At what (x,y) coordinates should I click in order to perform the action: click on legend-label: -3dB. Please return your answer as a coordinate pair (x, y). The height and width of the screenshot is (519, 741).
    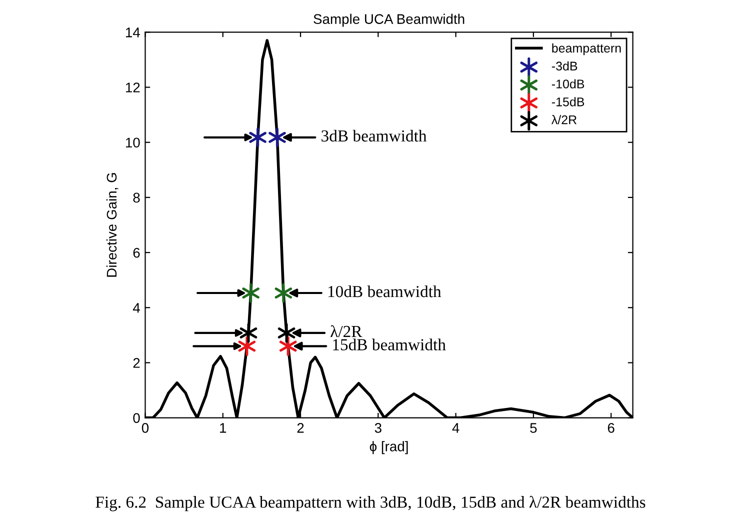
    Looking at the image, I should click on (565, 66).